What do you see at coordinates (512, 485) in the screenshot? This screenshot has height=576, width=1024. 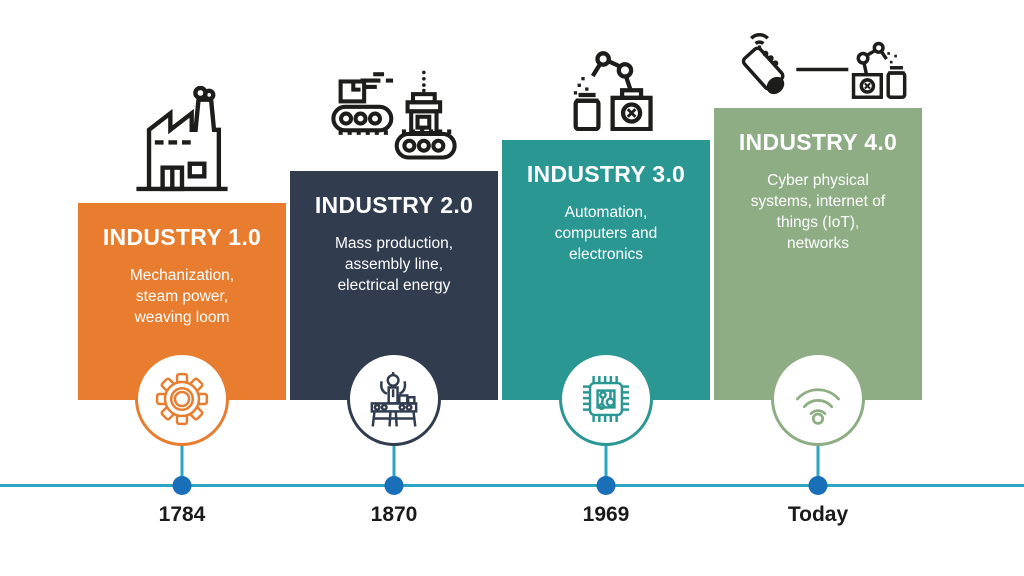 I see `timeline-axis` at bounding box center [512, 485].